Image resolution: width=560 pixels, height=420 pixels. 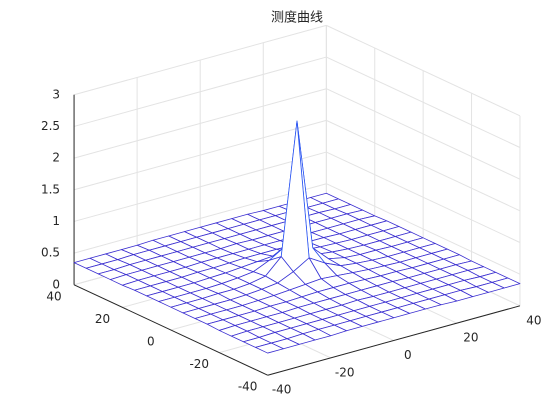 What do you see at coordinates (151, 341) in the screenshot?
I see `y-tick-label: 0` at bounding box center [151, 341].